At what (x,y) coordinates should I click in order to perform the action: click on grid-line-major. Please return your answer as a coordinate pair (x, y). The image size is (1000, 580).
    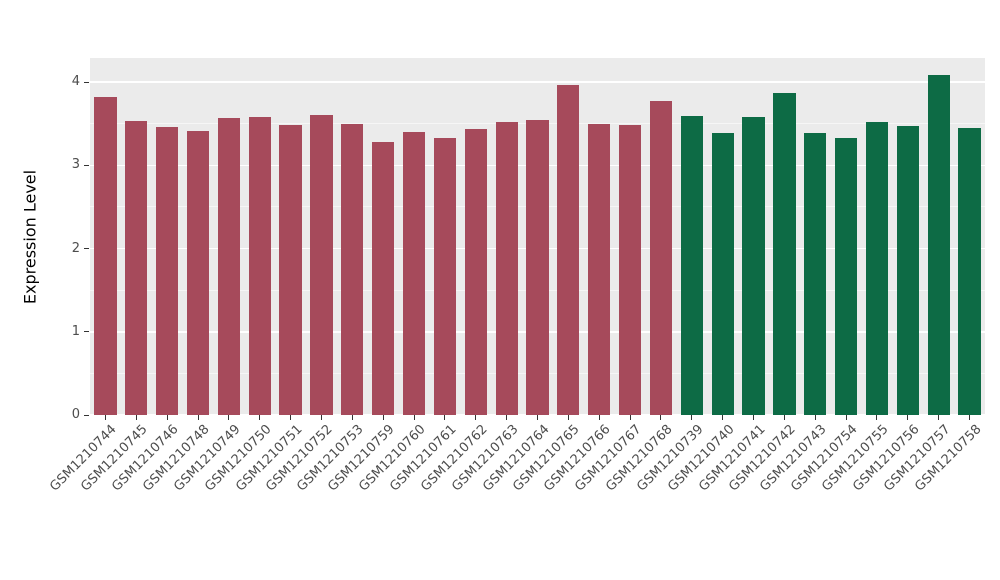
    Looking at the image, I should click on (537, 82).